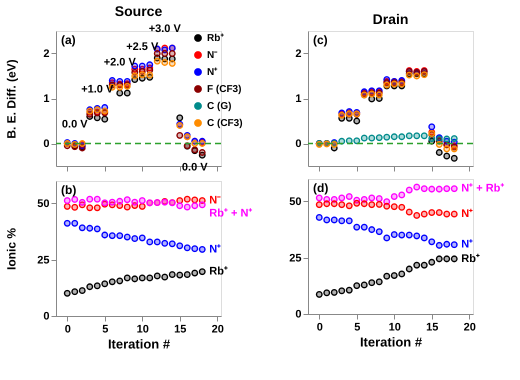 The height and width of the screenshot is (380, 520). I want to click on annotation: (a), so click(68, 40).